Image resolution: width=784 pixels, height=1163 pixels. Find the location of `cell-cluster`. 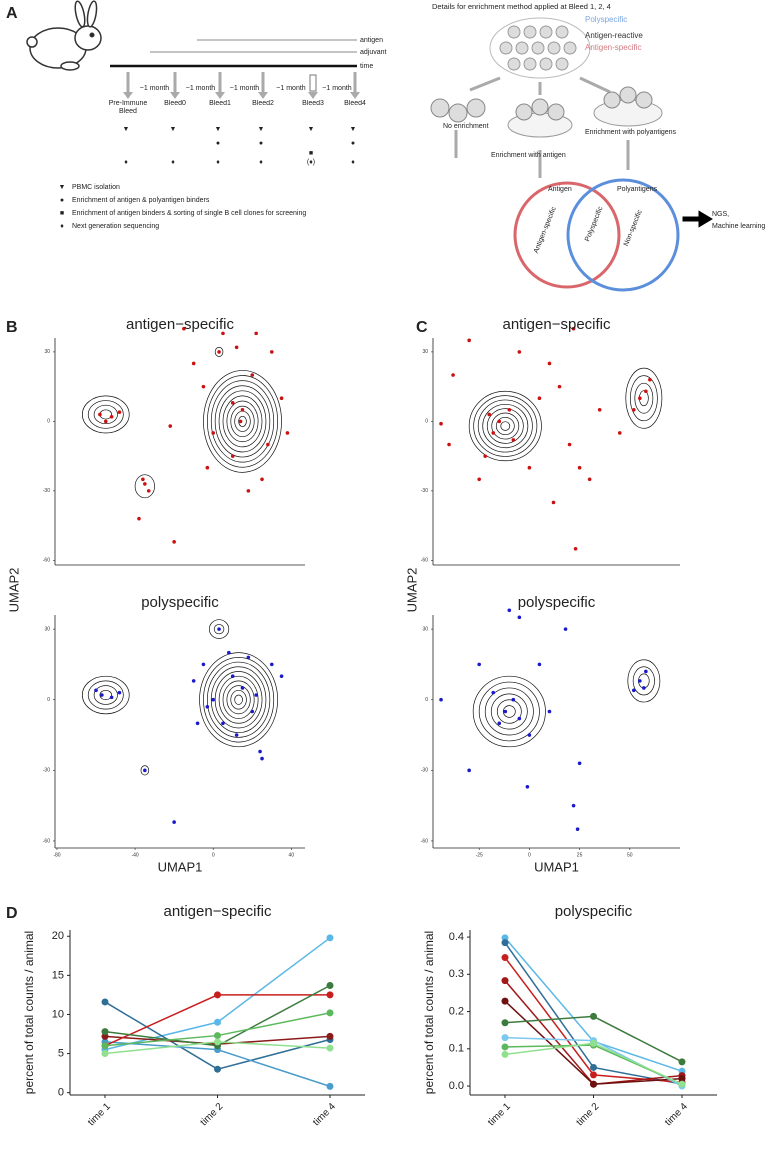

cell-cluster is located at coordinates (540, 48).